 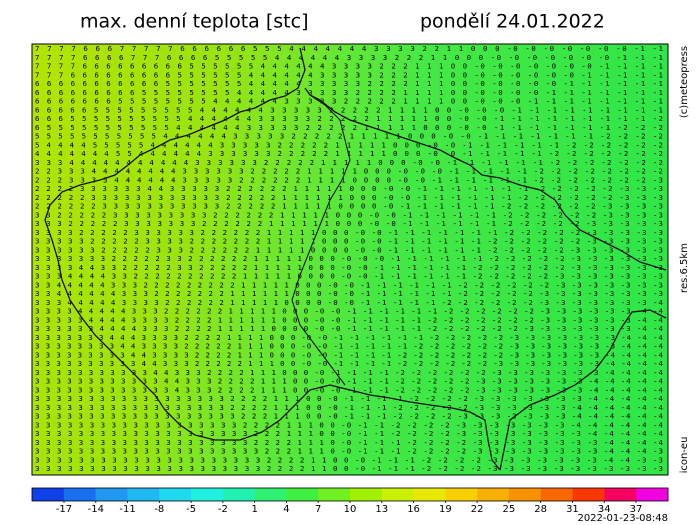 What do you see at coordinates (636, 509) in the screenshot?
I see `scale-tick-label: 37` at bounding box center [636, 509].